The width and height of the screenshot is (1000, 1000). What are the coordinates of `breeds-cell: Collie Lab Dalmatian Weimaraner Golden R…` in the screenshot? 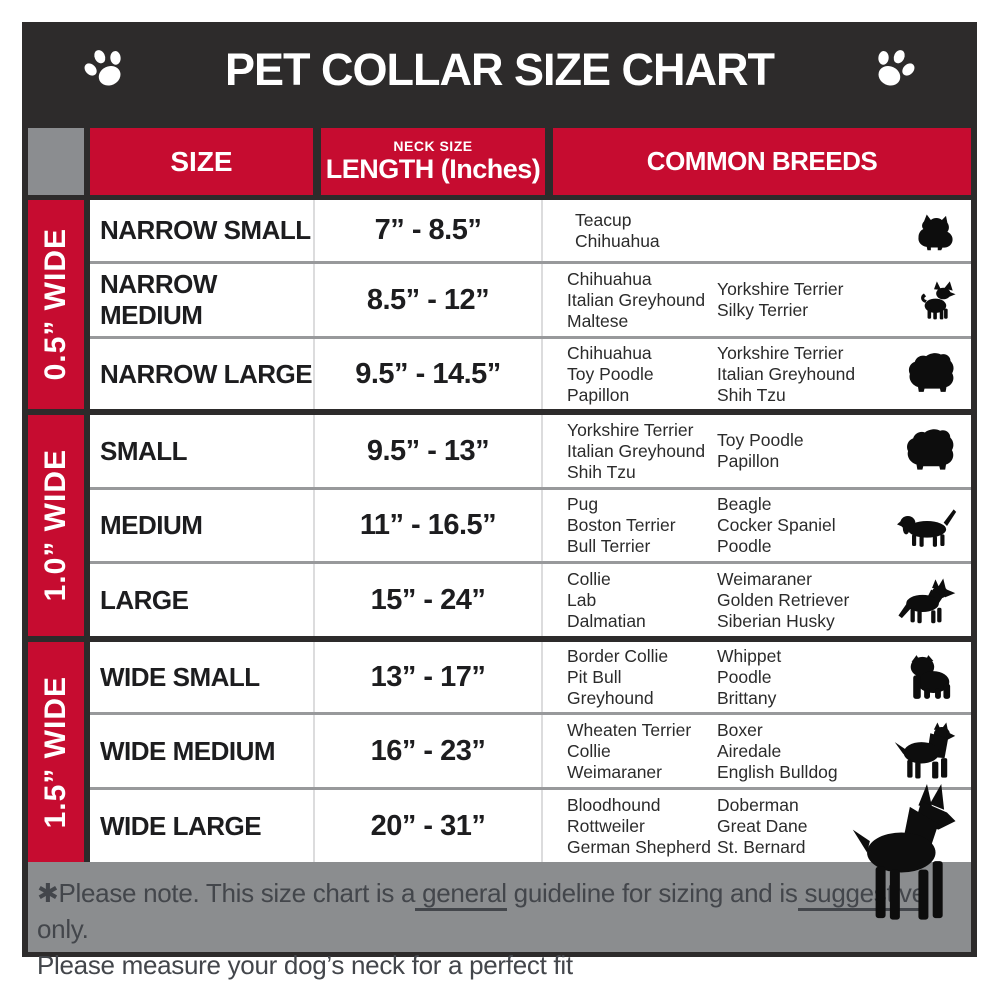 It's located at (757, 600).